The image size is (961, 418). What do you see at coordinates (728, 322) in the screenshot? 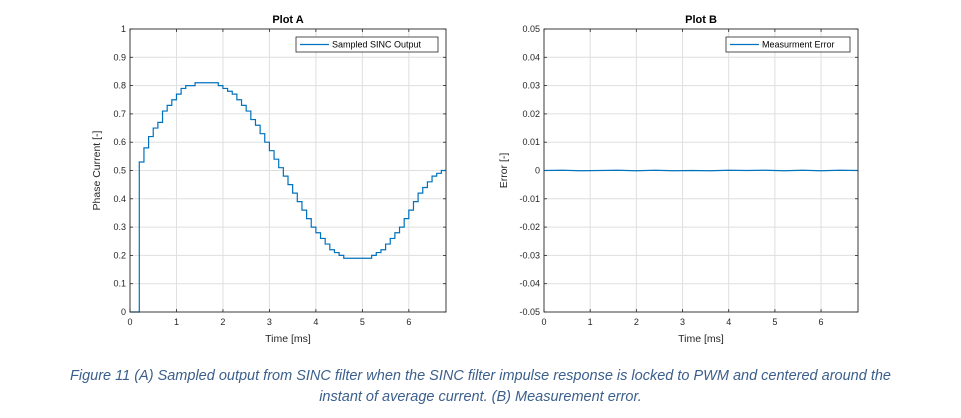
I see `plot-b-x-tick-label: 4` at bounding box center [728, 322].